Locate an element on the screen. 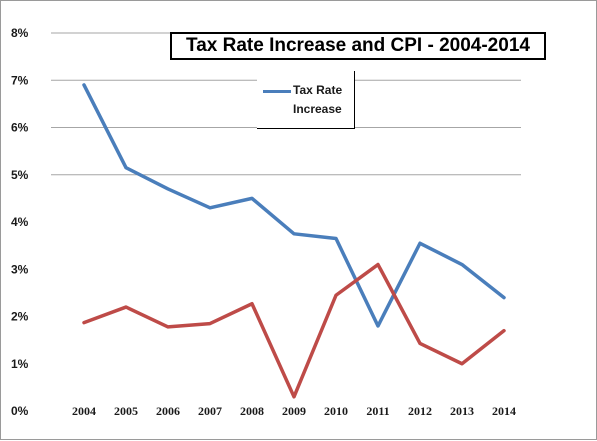 This screenshot has height=441, width=597. y-tick-label: 7% is located at coordinates (20, 80).